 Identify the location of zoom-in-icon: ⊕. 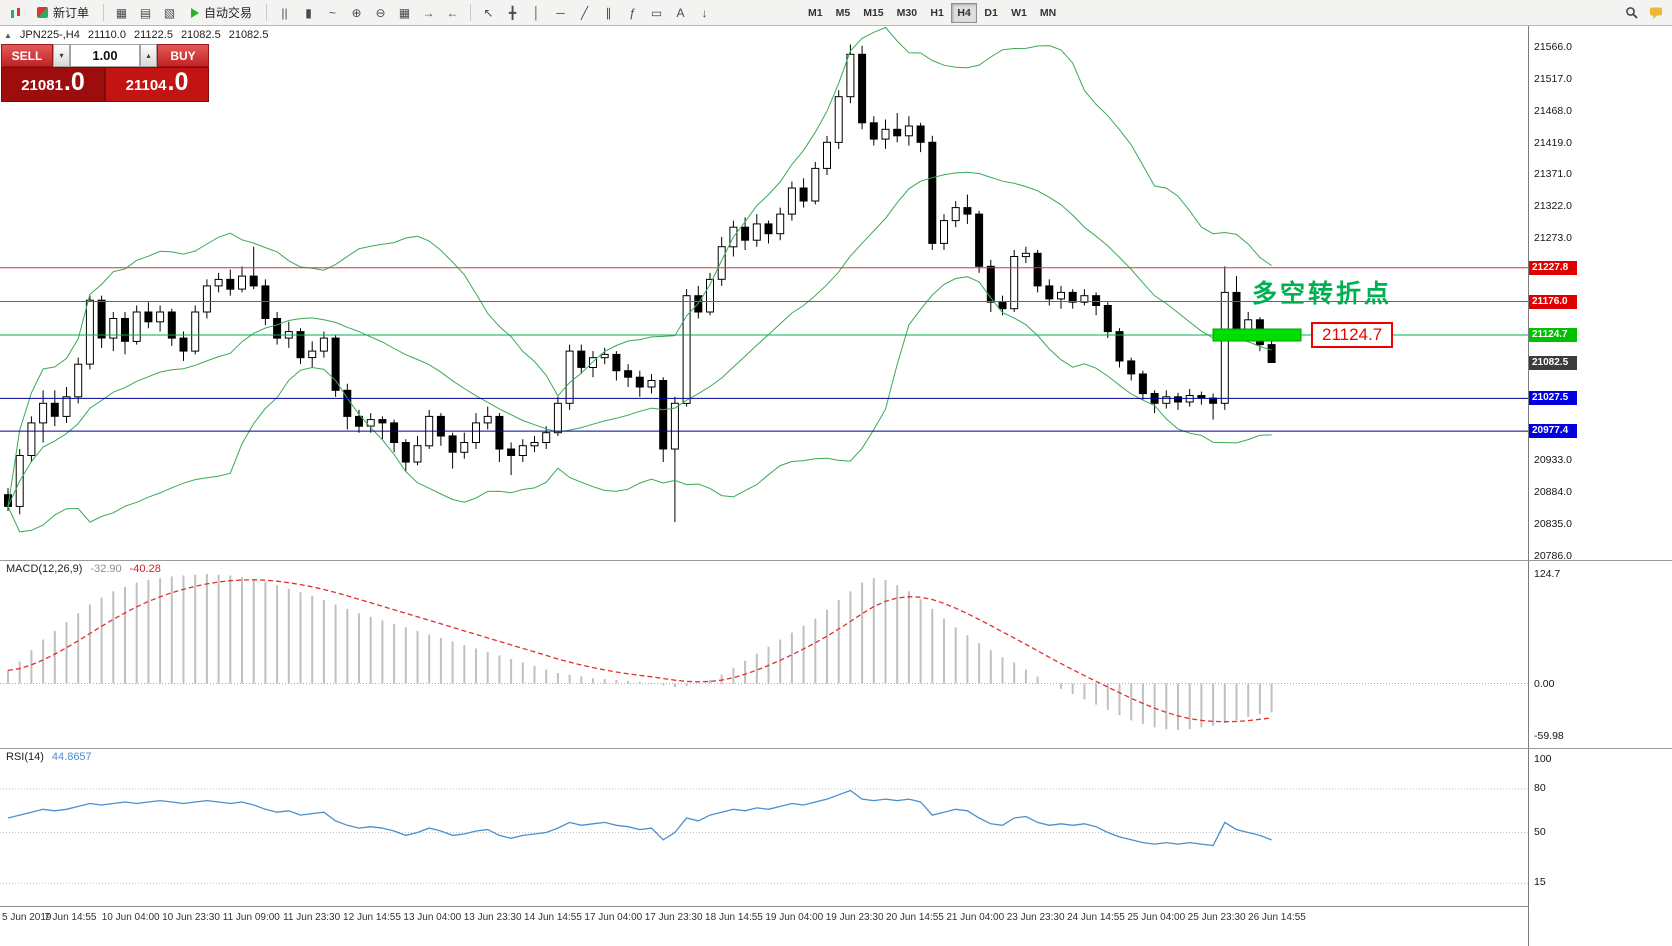
(356, 12).